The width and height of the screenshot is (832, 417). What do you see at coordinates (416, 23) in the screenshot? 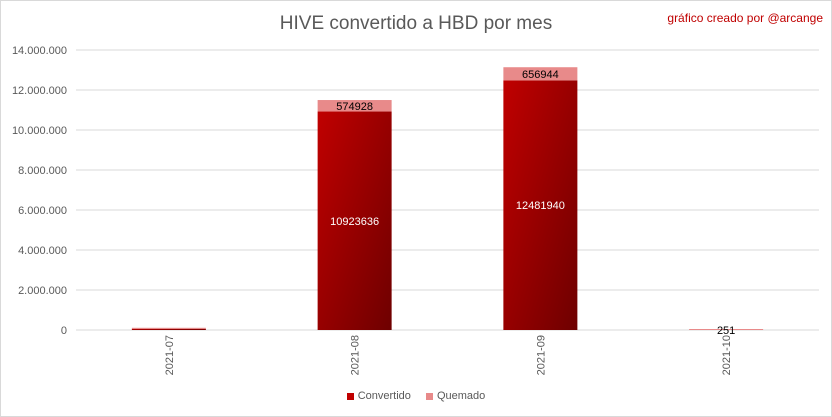
I see `chart-title: HIVE convertido a HBD por mes` at bounding box center [416, 23].